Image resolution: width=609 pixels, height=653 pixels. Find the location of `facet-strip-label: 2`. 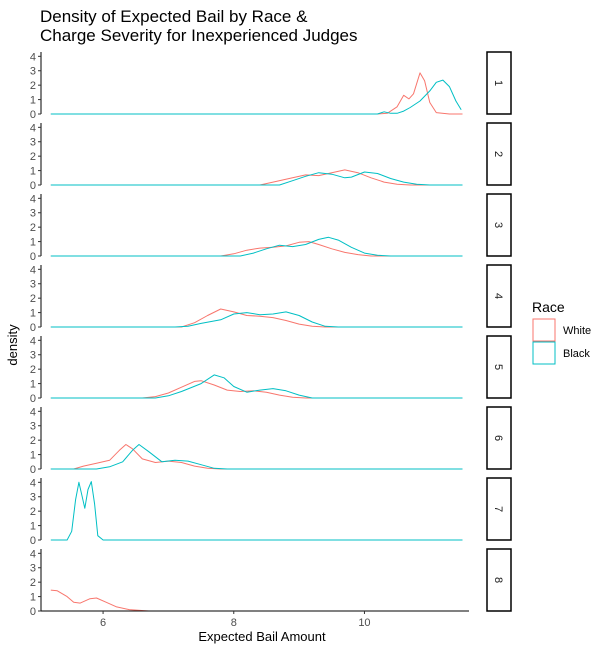

facet-strip-label: 2 is located at coordinates (498, 154).